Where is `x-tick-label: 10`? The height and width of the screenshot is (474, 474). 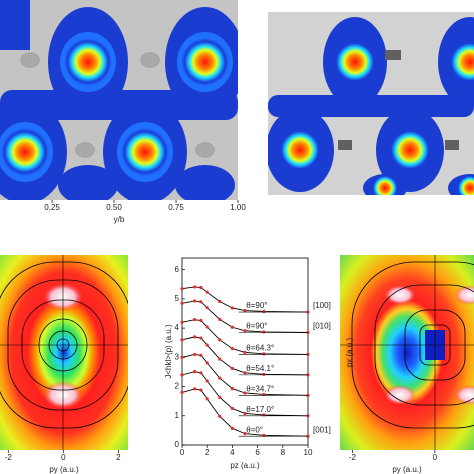 x-tick-label: 10 is located at coordinates (308, 452).